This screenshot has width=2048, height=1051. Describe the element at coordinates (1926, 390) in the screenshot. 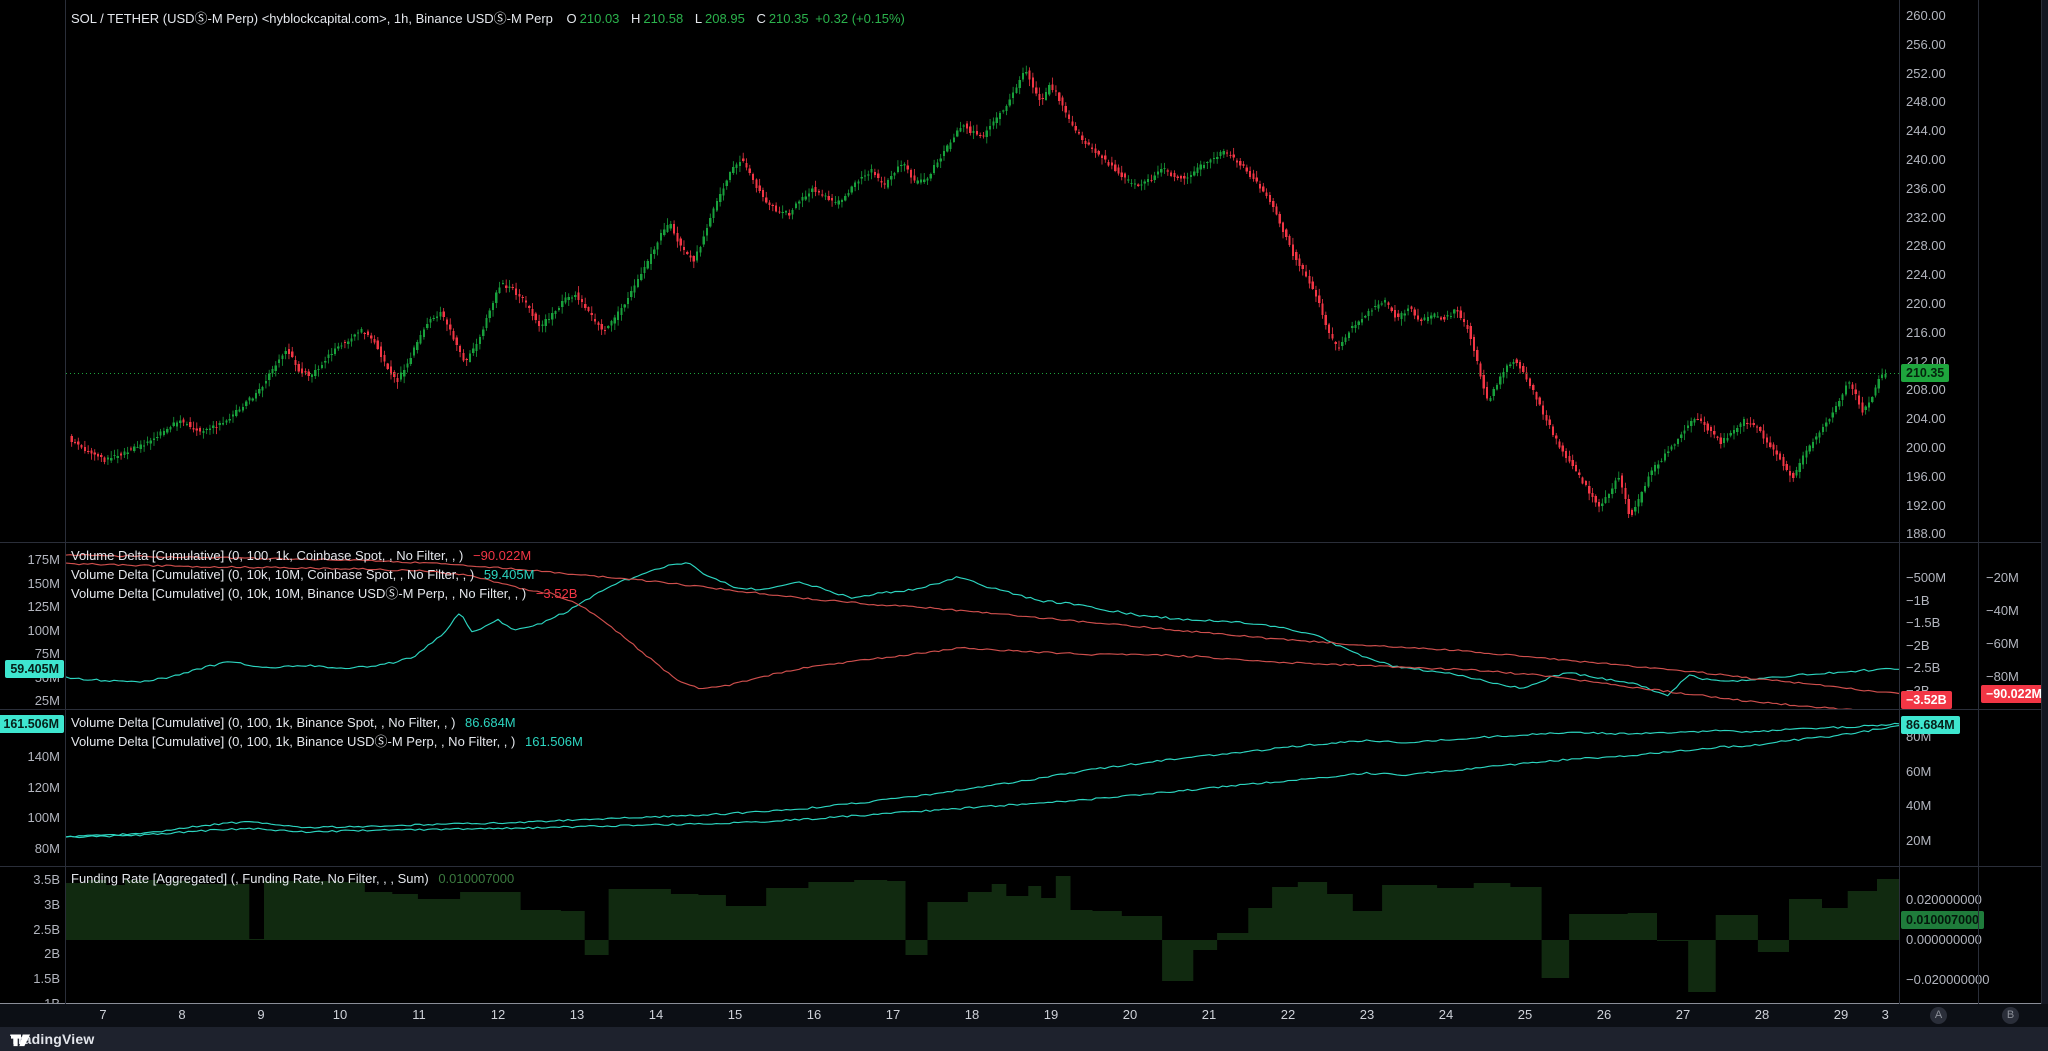

I see `scale-tick-label: 208.00` at that location.